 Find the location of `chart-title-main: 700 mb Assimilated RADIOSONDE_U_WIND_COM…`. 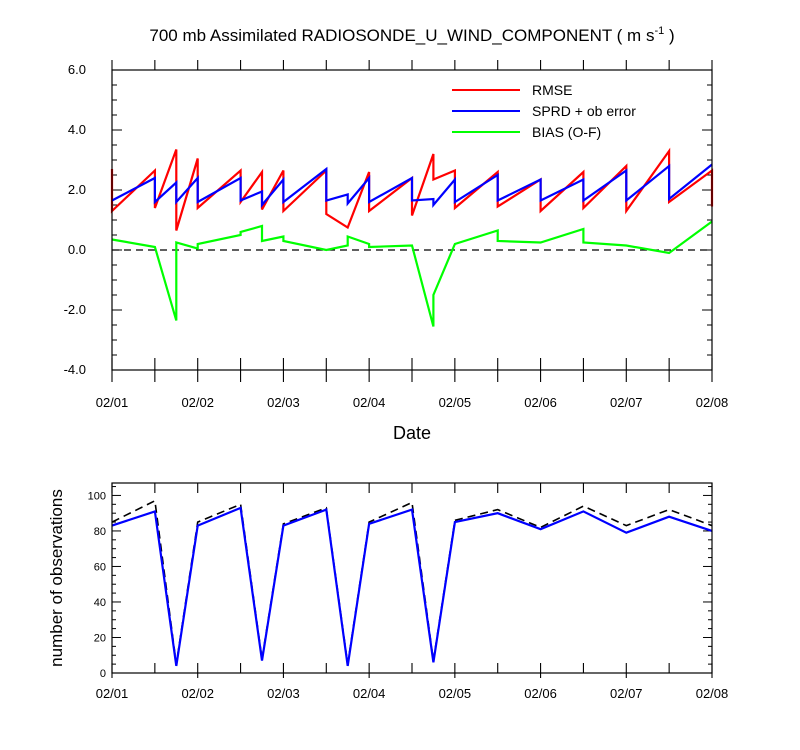

chart-title-main: 700 mb Assimilated RADIOSONDE_U_WIND_COM… is located at coordinates (401, 35).